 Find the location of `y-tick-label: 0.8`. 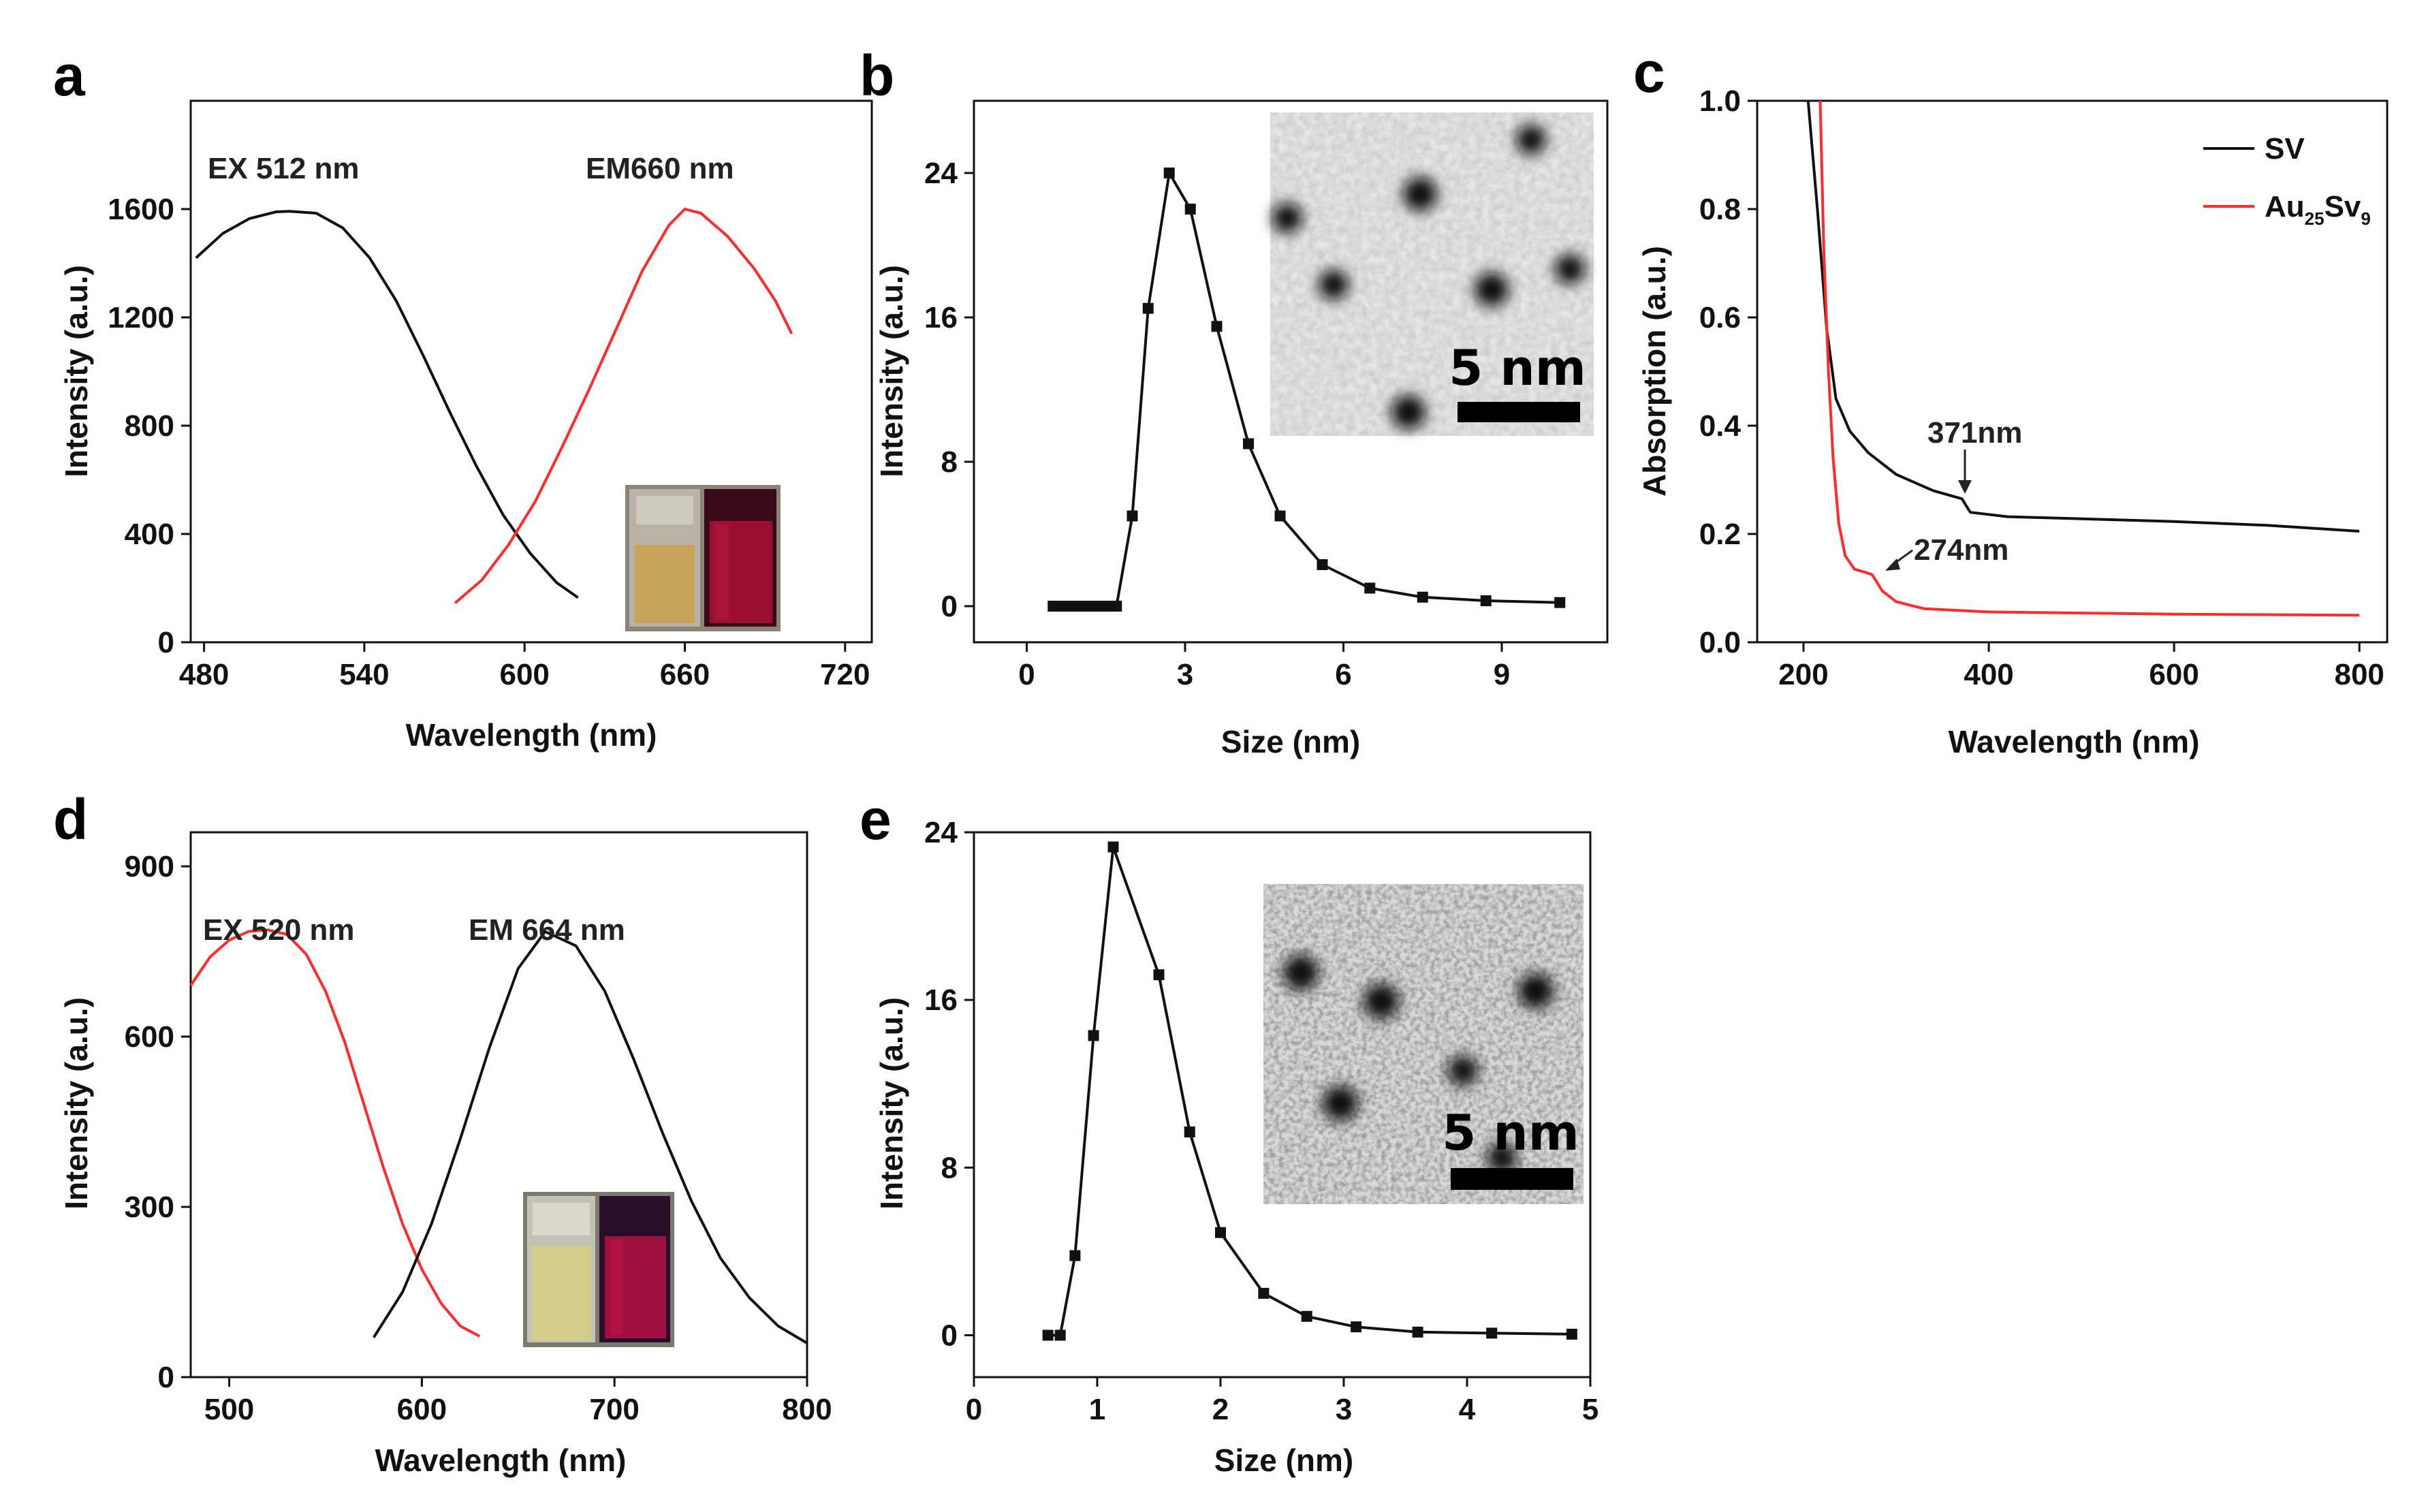

y-tick-label: 0.8 is located at coordinates (1720, 209).